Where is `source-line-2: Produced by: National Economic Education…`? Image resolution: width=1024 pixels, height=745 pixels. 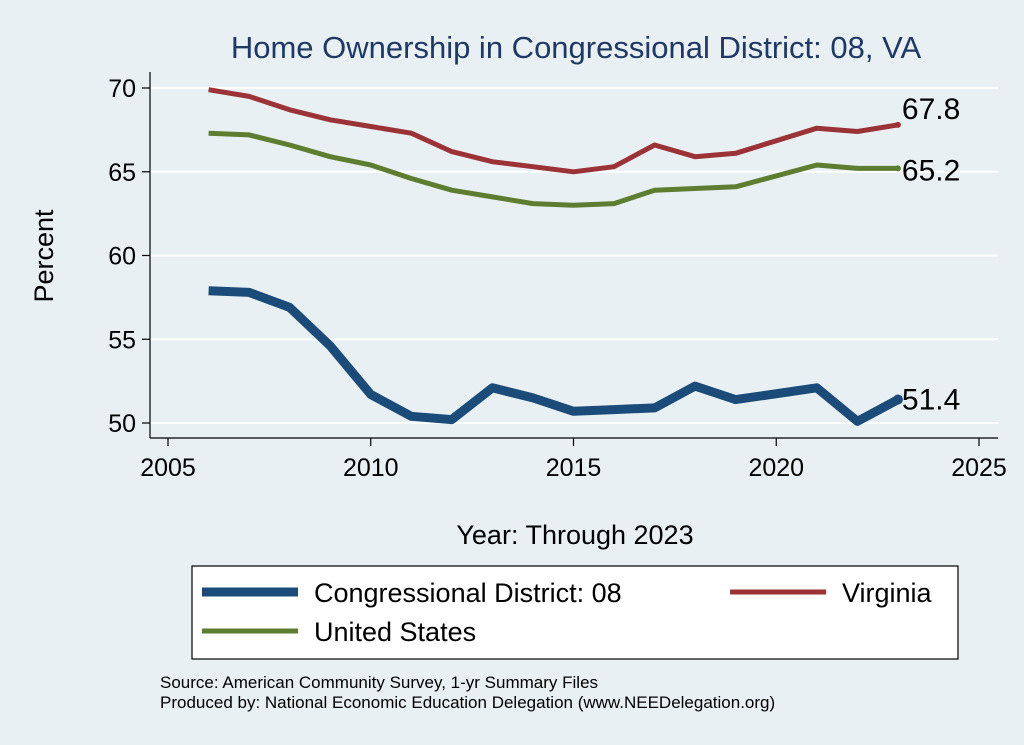 source-line-2: Produced by: National Economic Education… is located at coordinates (467, 702).